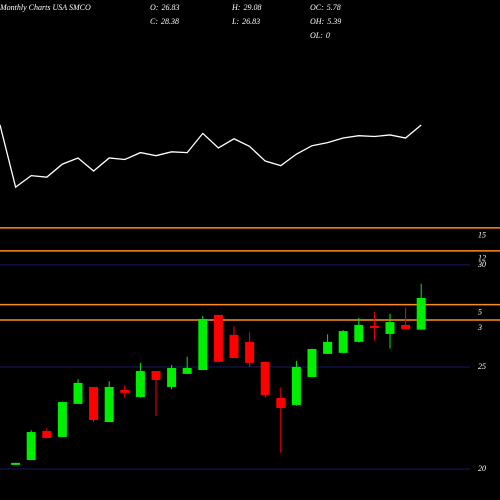  Describe the element at coordinates (480, 311) in the screenshot. I see `y2-tick-label: 5` at that location.